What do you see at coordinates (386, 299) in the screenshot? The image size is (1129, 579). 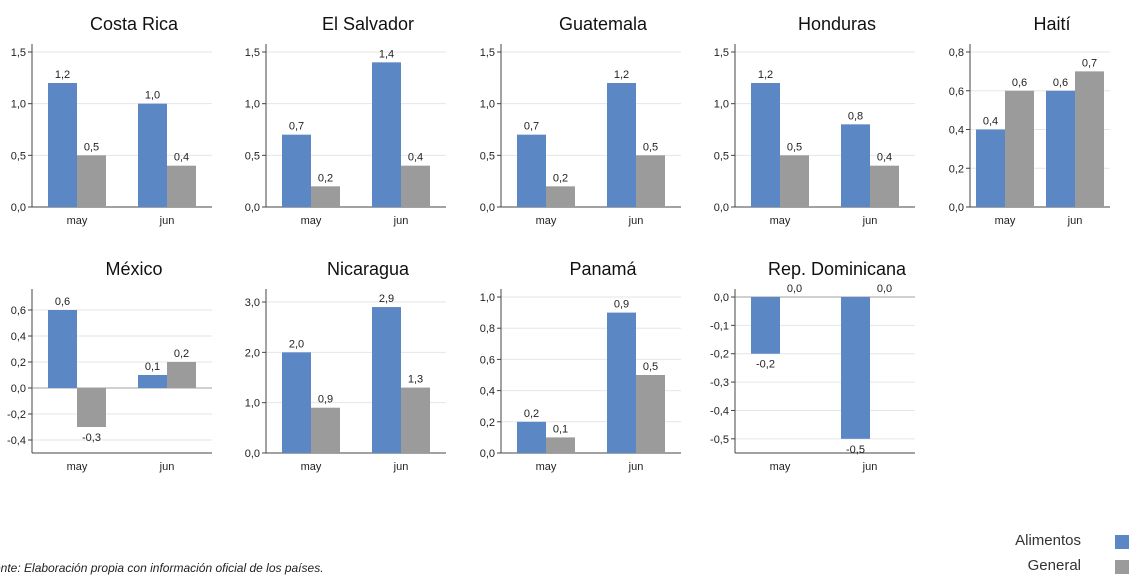 I see `data-label: 2,9` at bounding box center [386, 299].